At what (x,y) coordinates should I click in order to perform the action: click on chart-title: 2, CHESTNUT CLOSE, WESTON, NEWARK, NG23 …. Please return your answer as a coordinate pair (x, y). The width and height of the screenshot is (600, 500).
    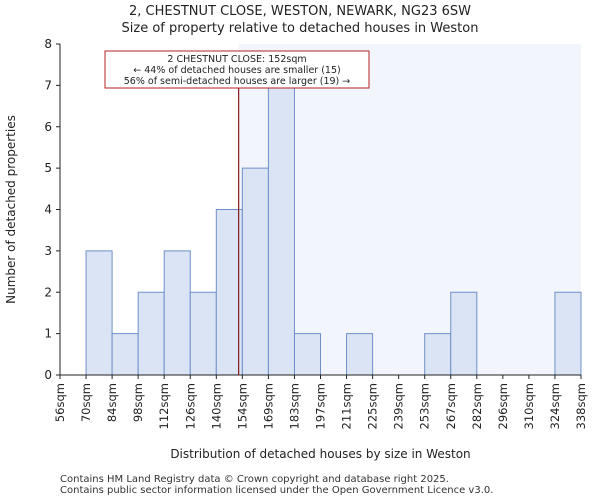
    Looking at the image, I should click on (300, 11).